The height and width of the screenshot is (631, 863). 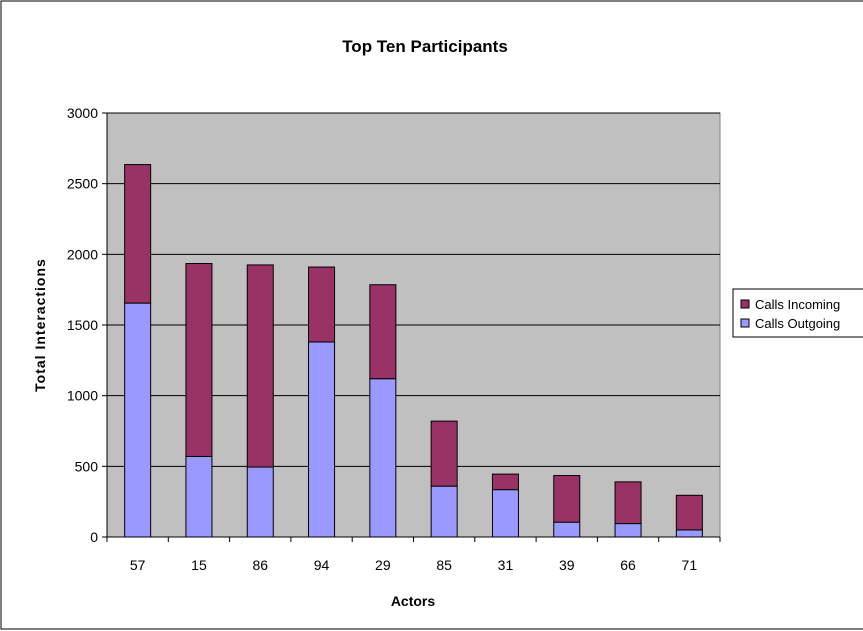 I want to click on x-tick-label: 15, so click(x=199, y=565).